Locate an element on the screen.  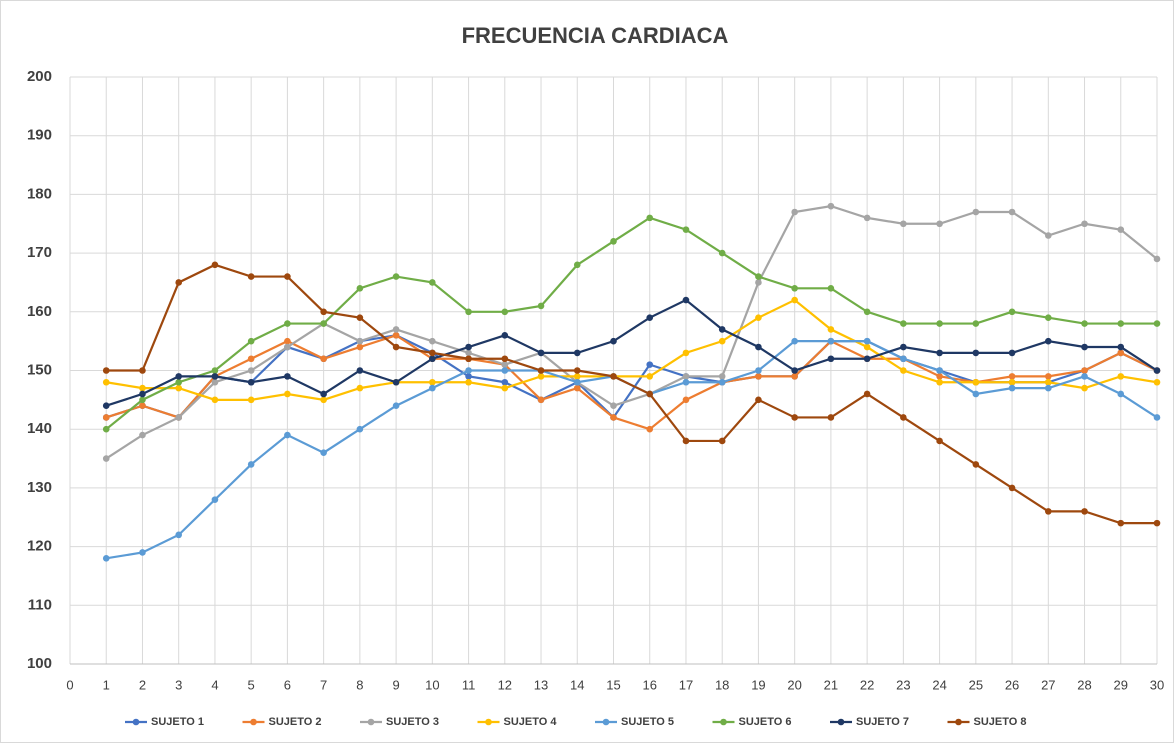
y-tick-label: 200 is located at coordinates (39, 76).